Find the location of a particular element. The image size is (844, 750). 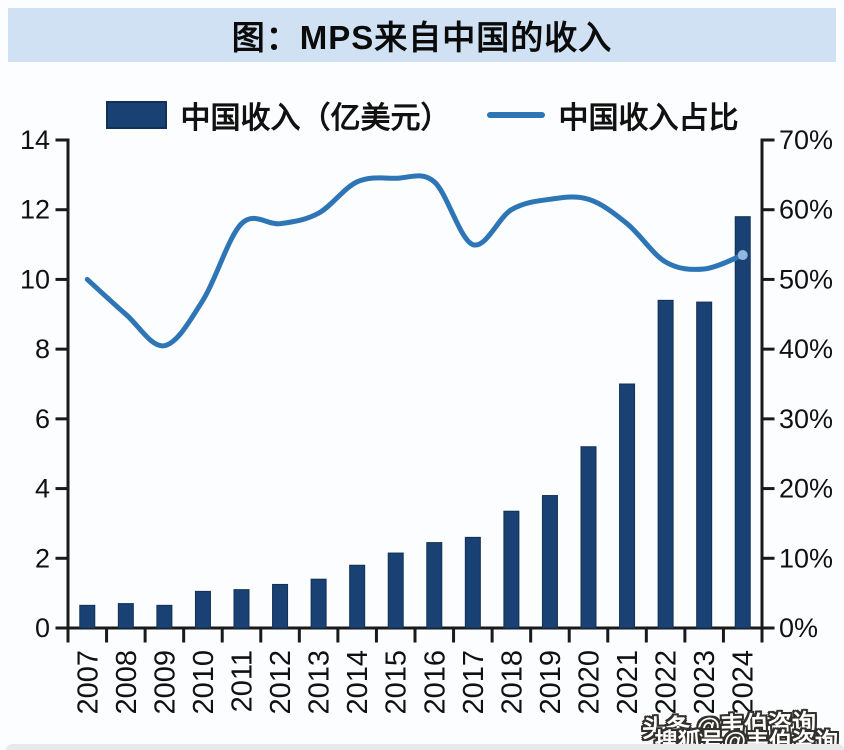

x-axis-year-label: 2021 is located at coordinates (628, 682).